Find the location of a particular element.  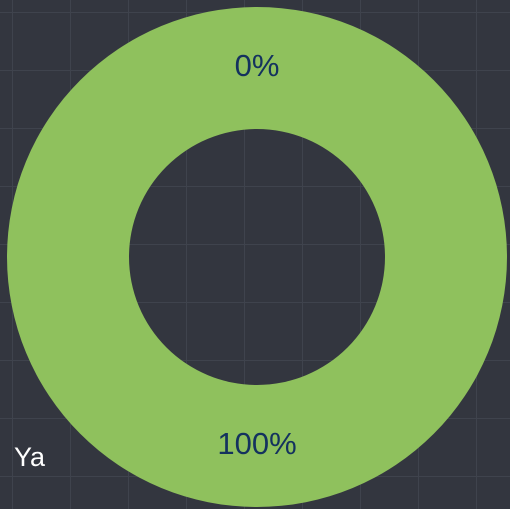

value-label: 100% is located at coordinates (256, 443).